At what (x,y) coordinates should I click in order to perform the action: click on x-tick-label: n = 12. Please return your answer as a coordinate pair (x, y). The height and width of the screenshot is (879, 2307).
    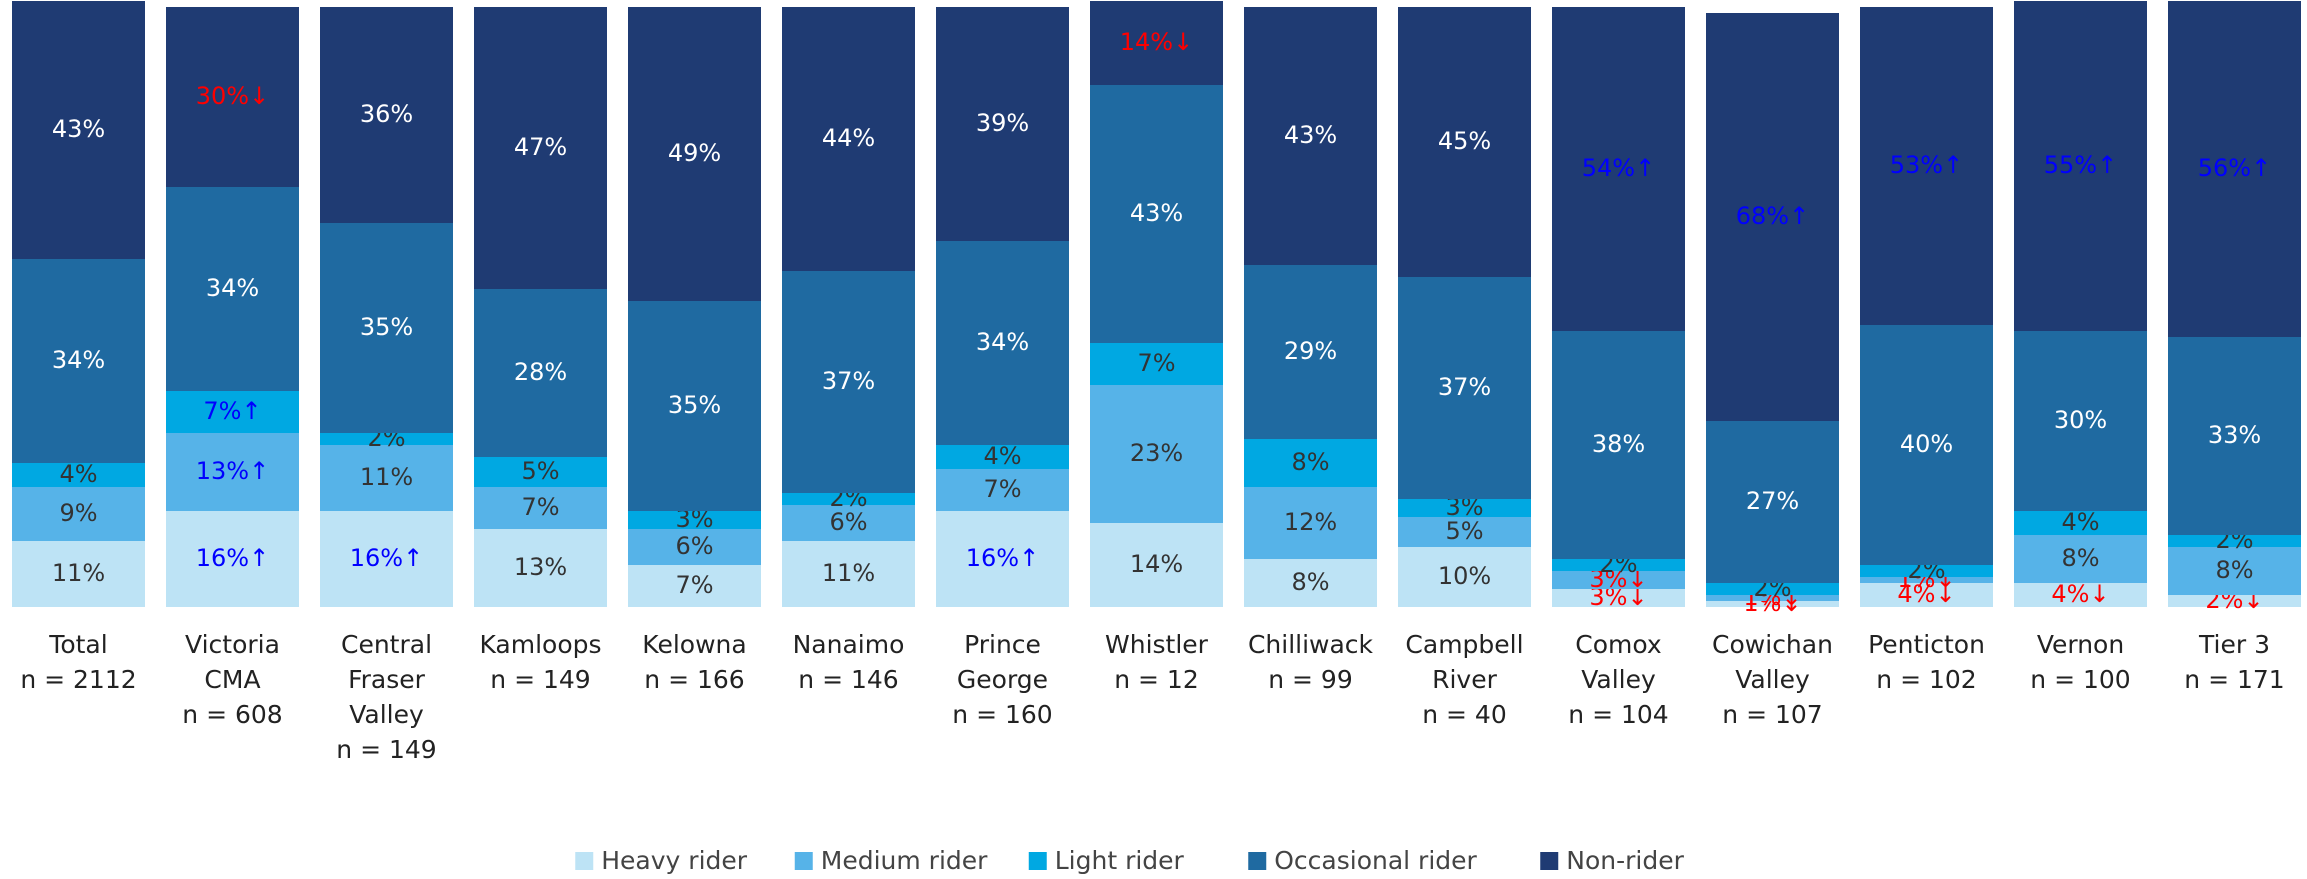
    Looking at the image, I should click on (1156, 679).